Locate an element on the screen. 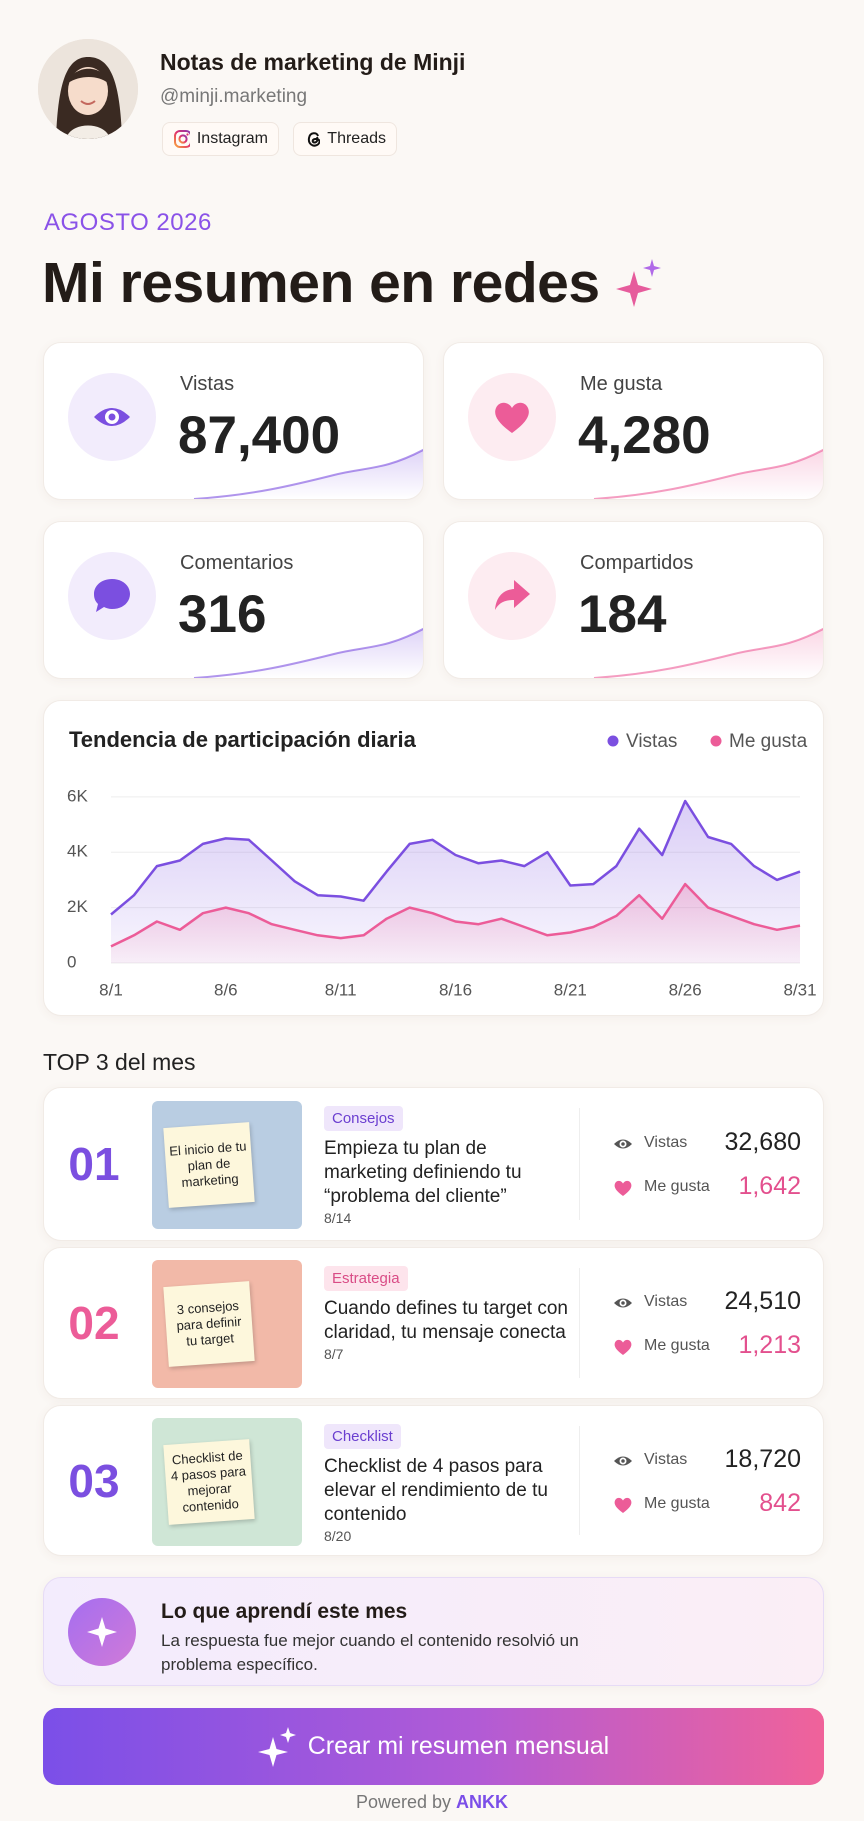  stat-card: Me gusta 4,280 is located at coordinates (633, 421).